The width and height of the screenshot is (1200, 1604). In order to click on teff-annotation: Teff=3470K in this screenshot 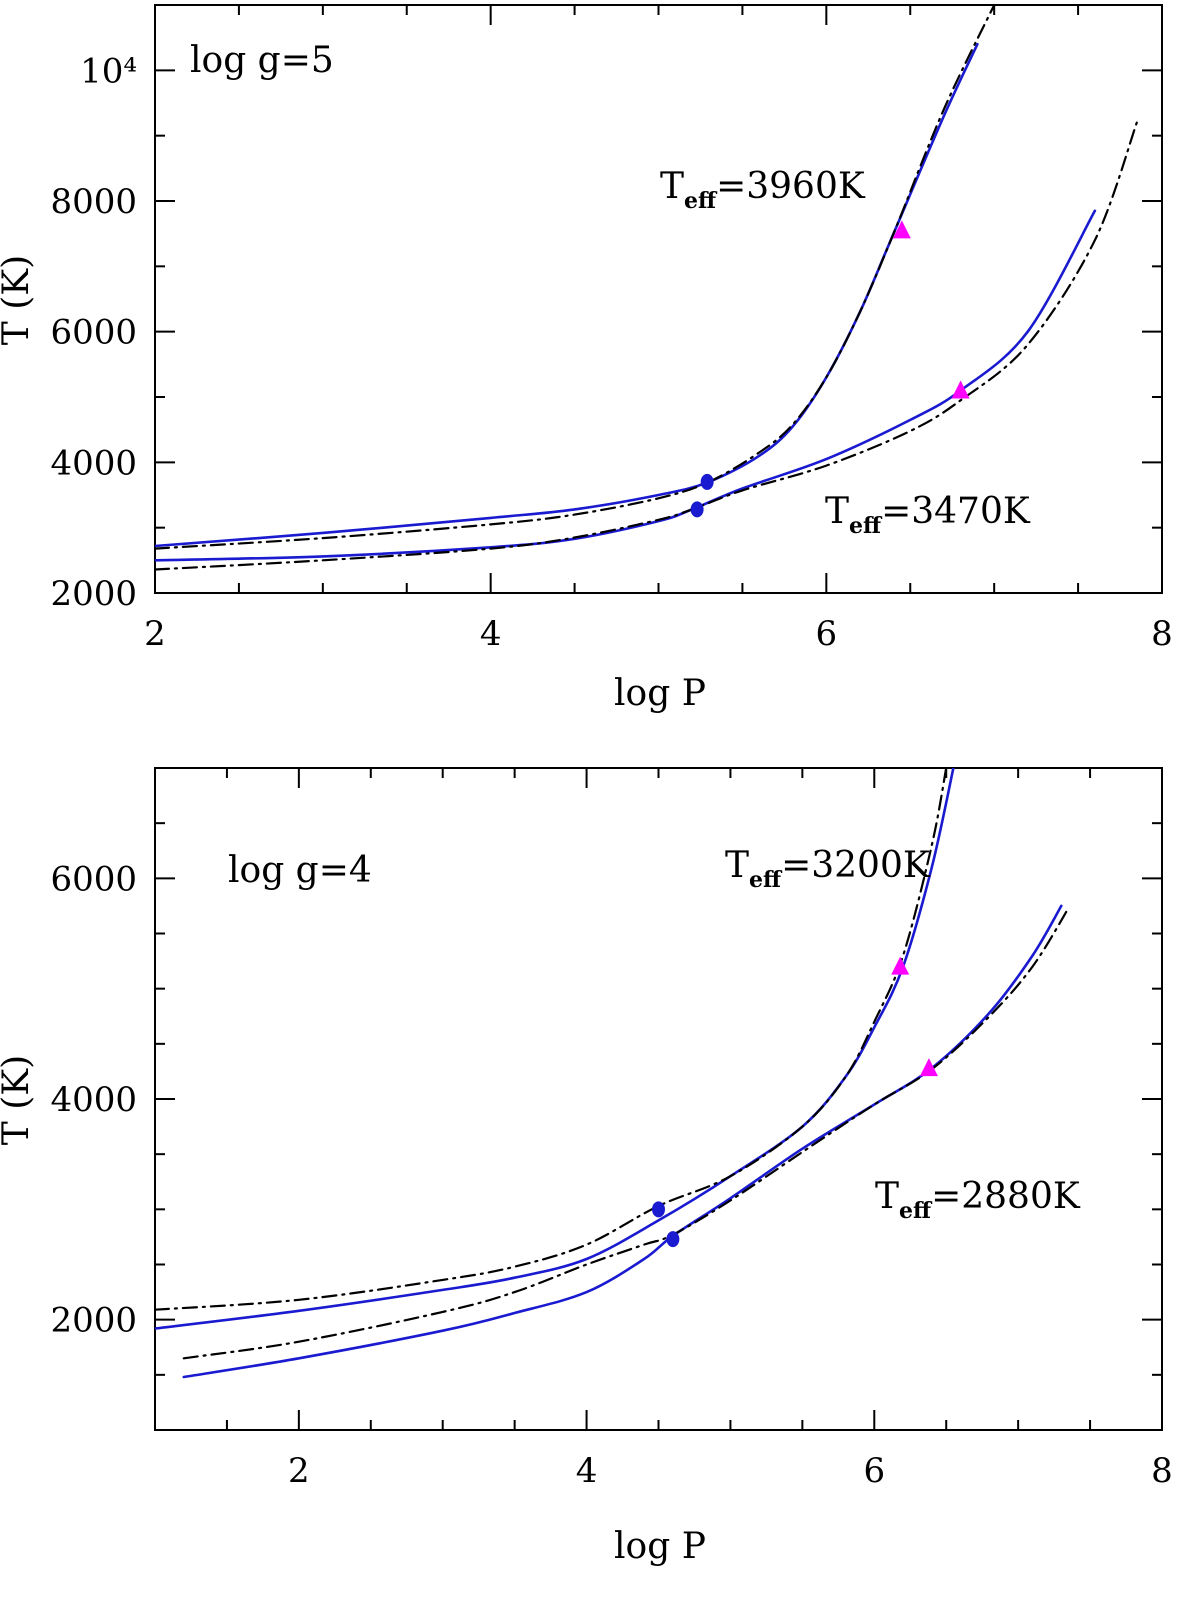, I will do `click(928, 515)`.